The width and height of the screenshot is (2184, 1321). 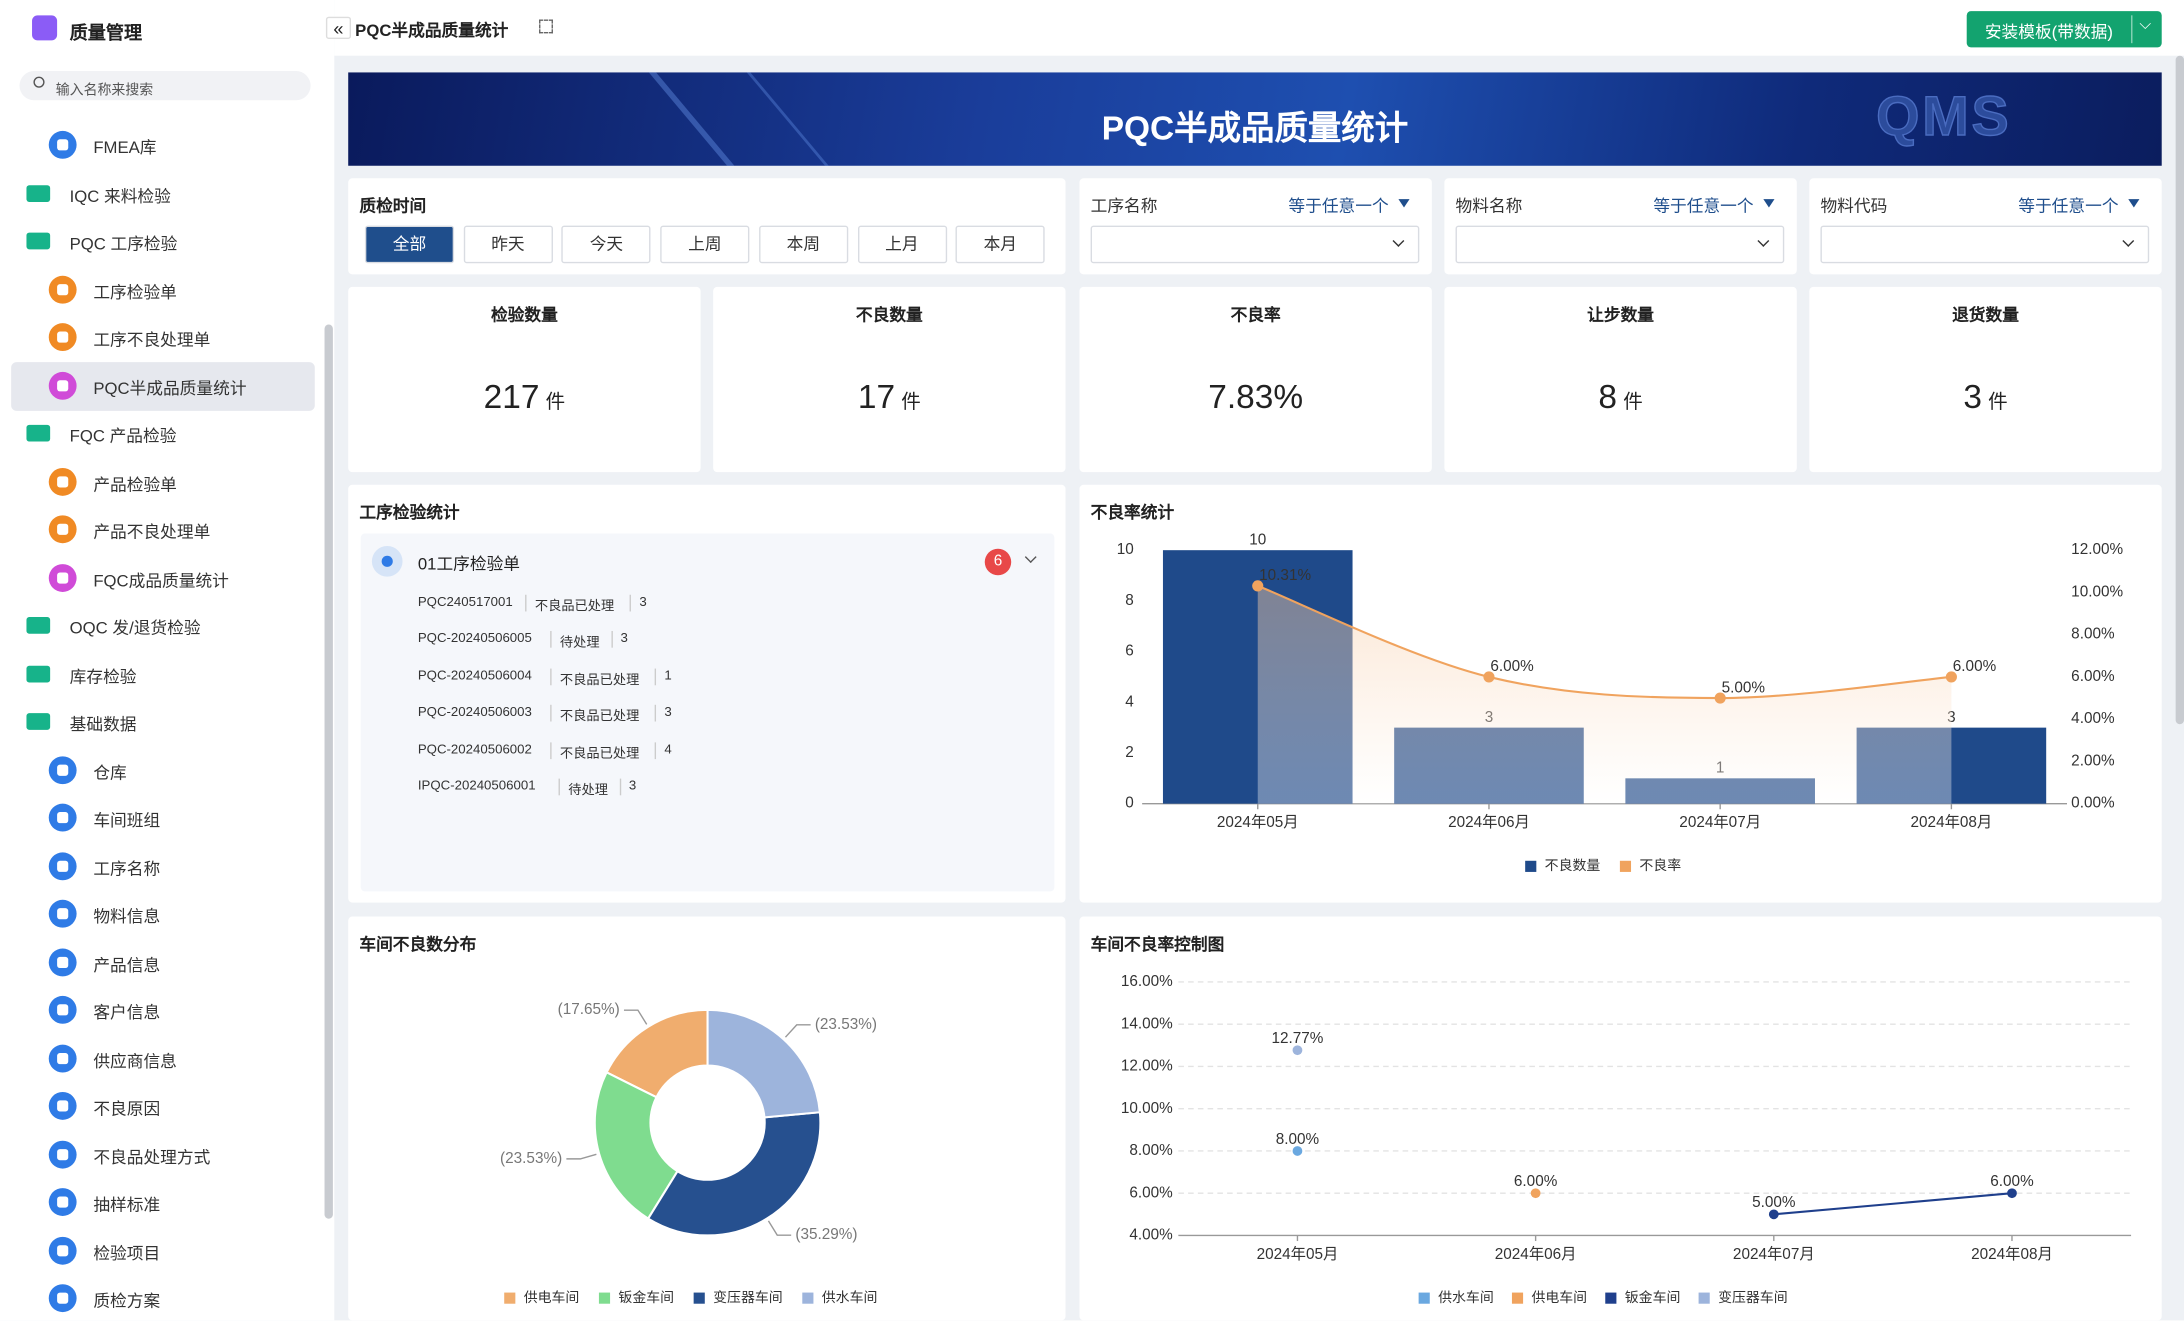 I want to click on nav-item: 产品检验单, so click(x=135, y=484).